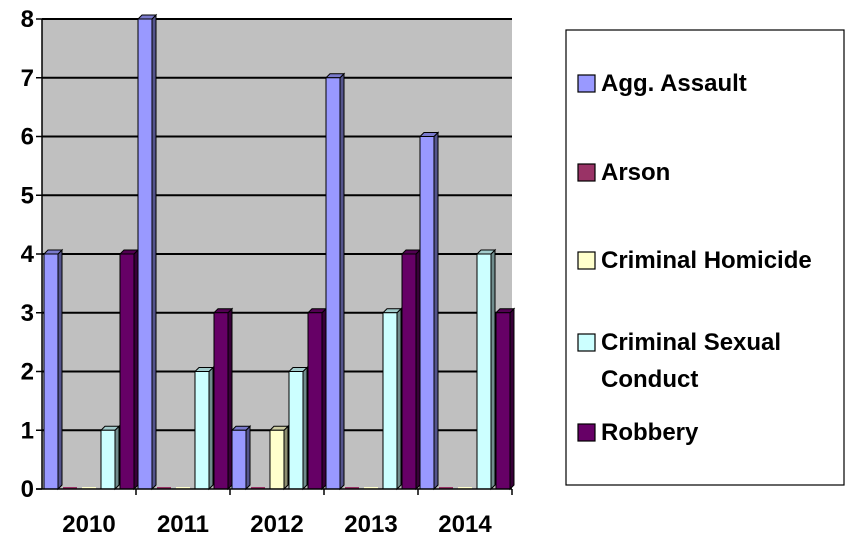  I want to click on legend-label: Agg. Assault, so click(674, 83).